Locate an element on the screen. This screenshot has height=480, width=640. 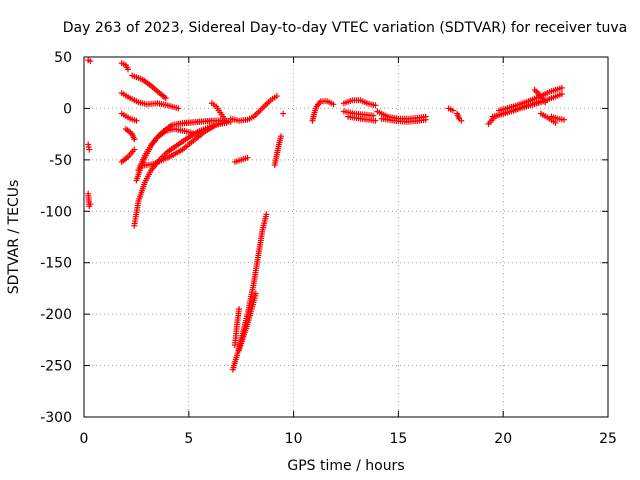
x-tick-label: 10 is located at coordinates (294, 439).